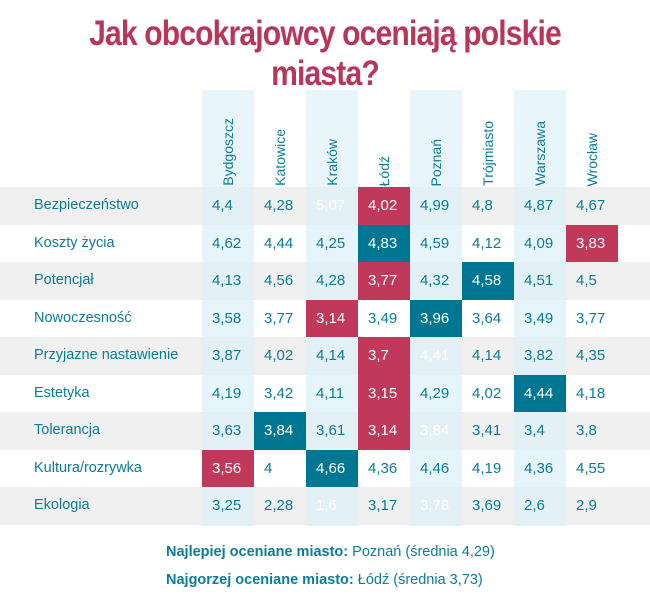  I want to click on row-label: Nowoczesność, so click(83, 317).